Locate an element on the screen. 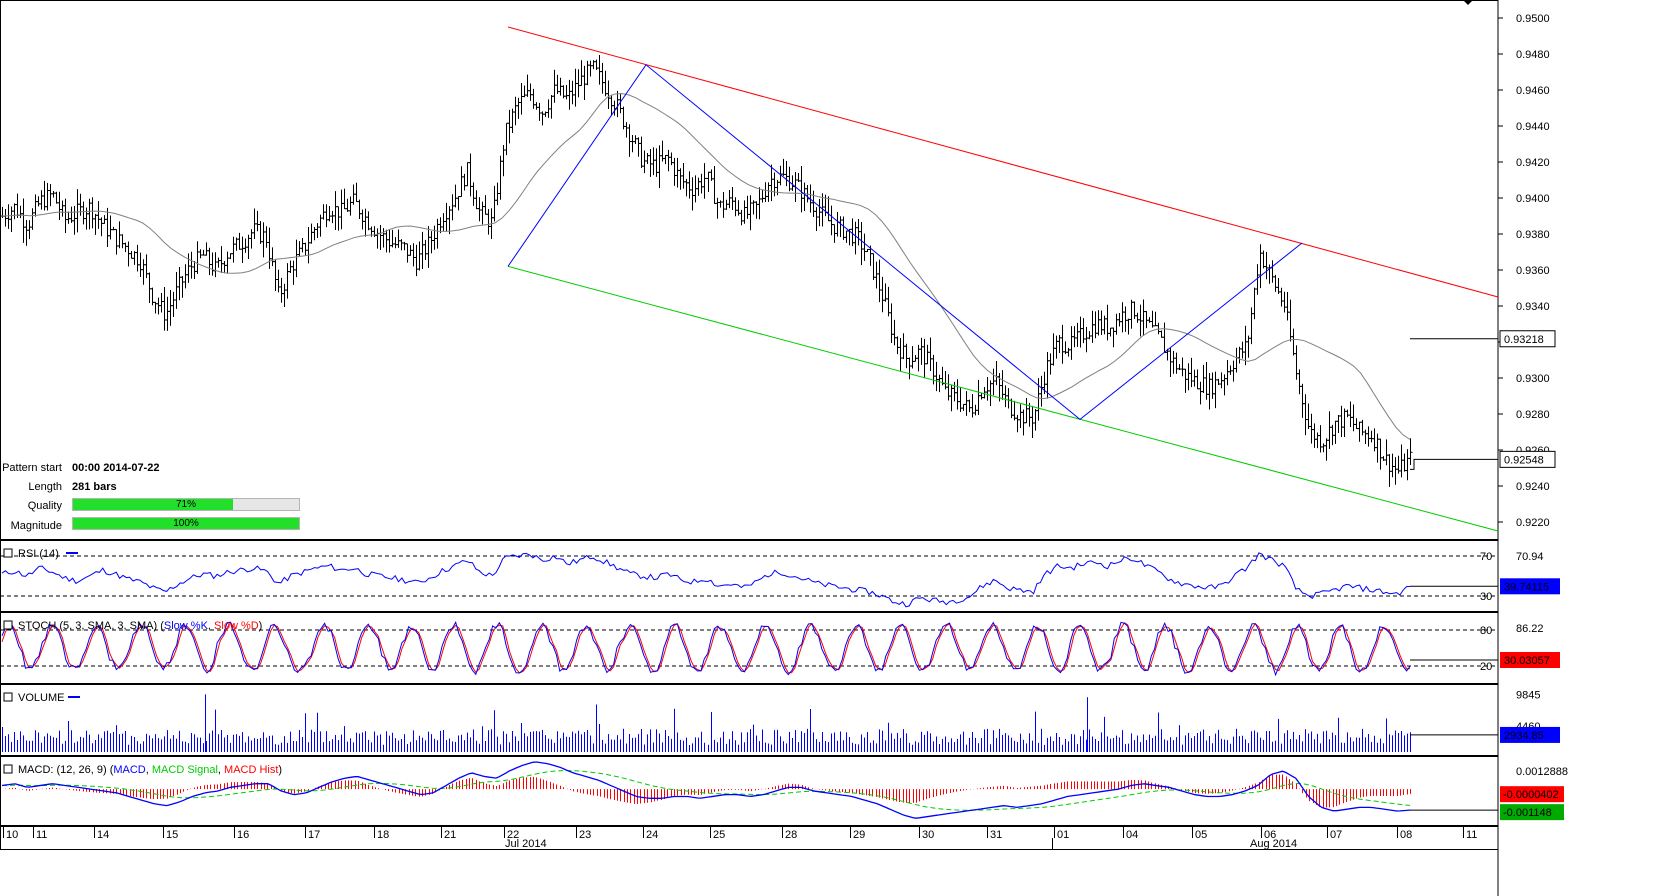  x-day-label: 18 is located at coordinates (383, 835).